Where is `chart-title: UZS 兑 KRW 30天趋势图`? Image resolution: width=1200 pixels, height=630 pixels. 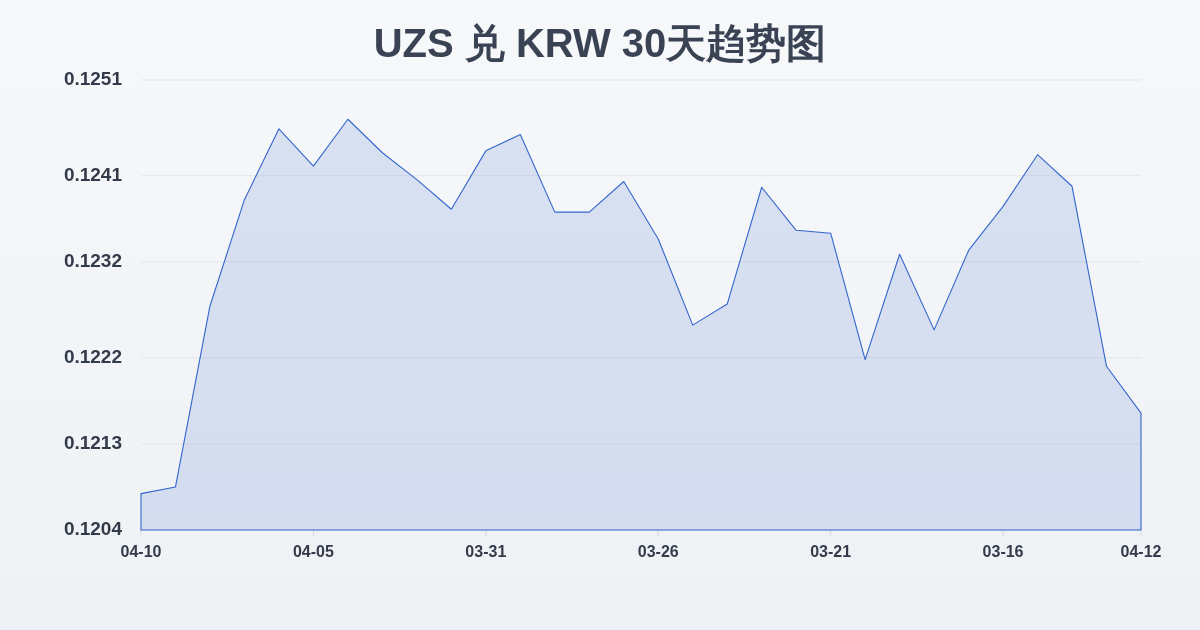
chart-title: UZS 兑 KRW 30天趋势图 is located at coordinates (600, 42).